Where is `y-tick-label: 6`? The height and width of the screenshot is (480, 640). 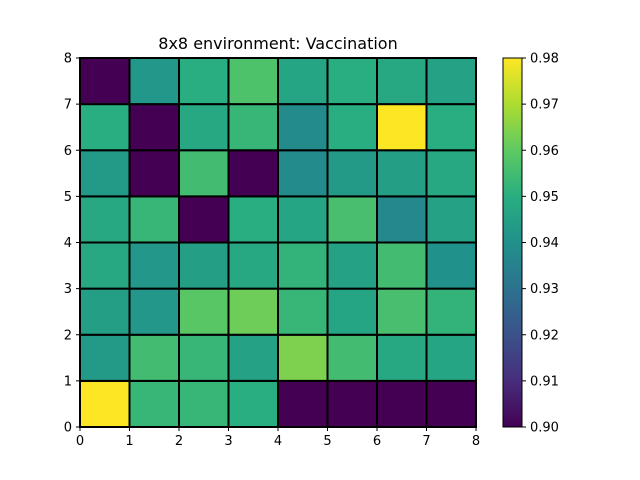 y-tick-label: 6 is located at coordinates (68, 151).